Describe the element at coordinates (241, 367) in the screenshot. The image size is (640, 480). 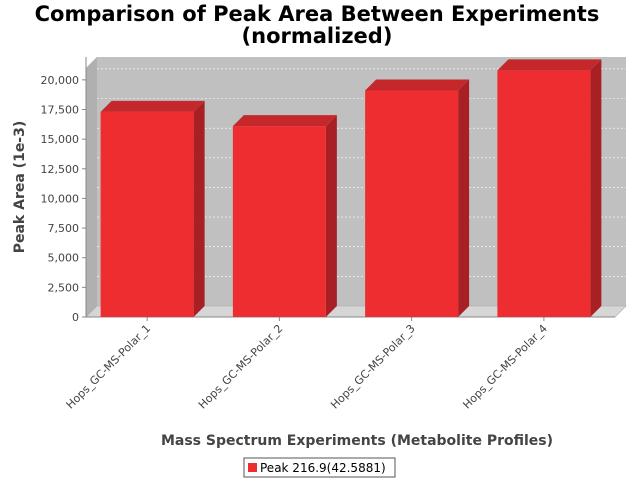
I see `x-tick-label: Hops_GC-MS-Polar_2` at that location.